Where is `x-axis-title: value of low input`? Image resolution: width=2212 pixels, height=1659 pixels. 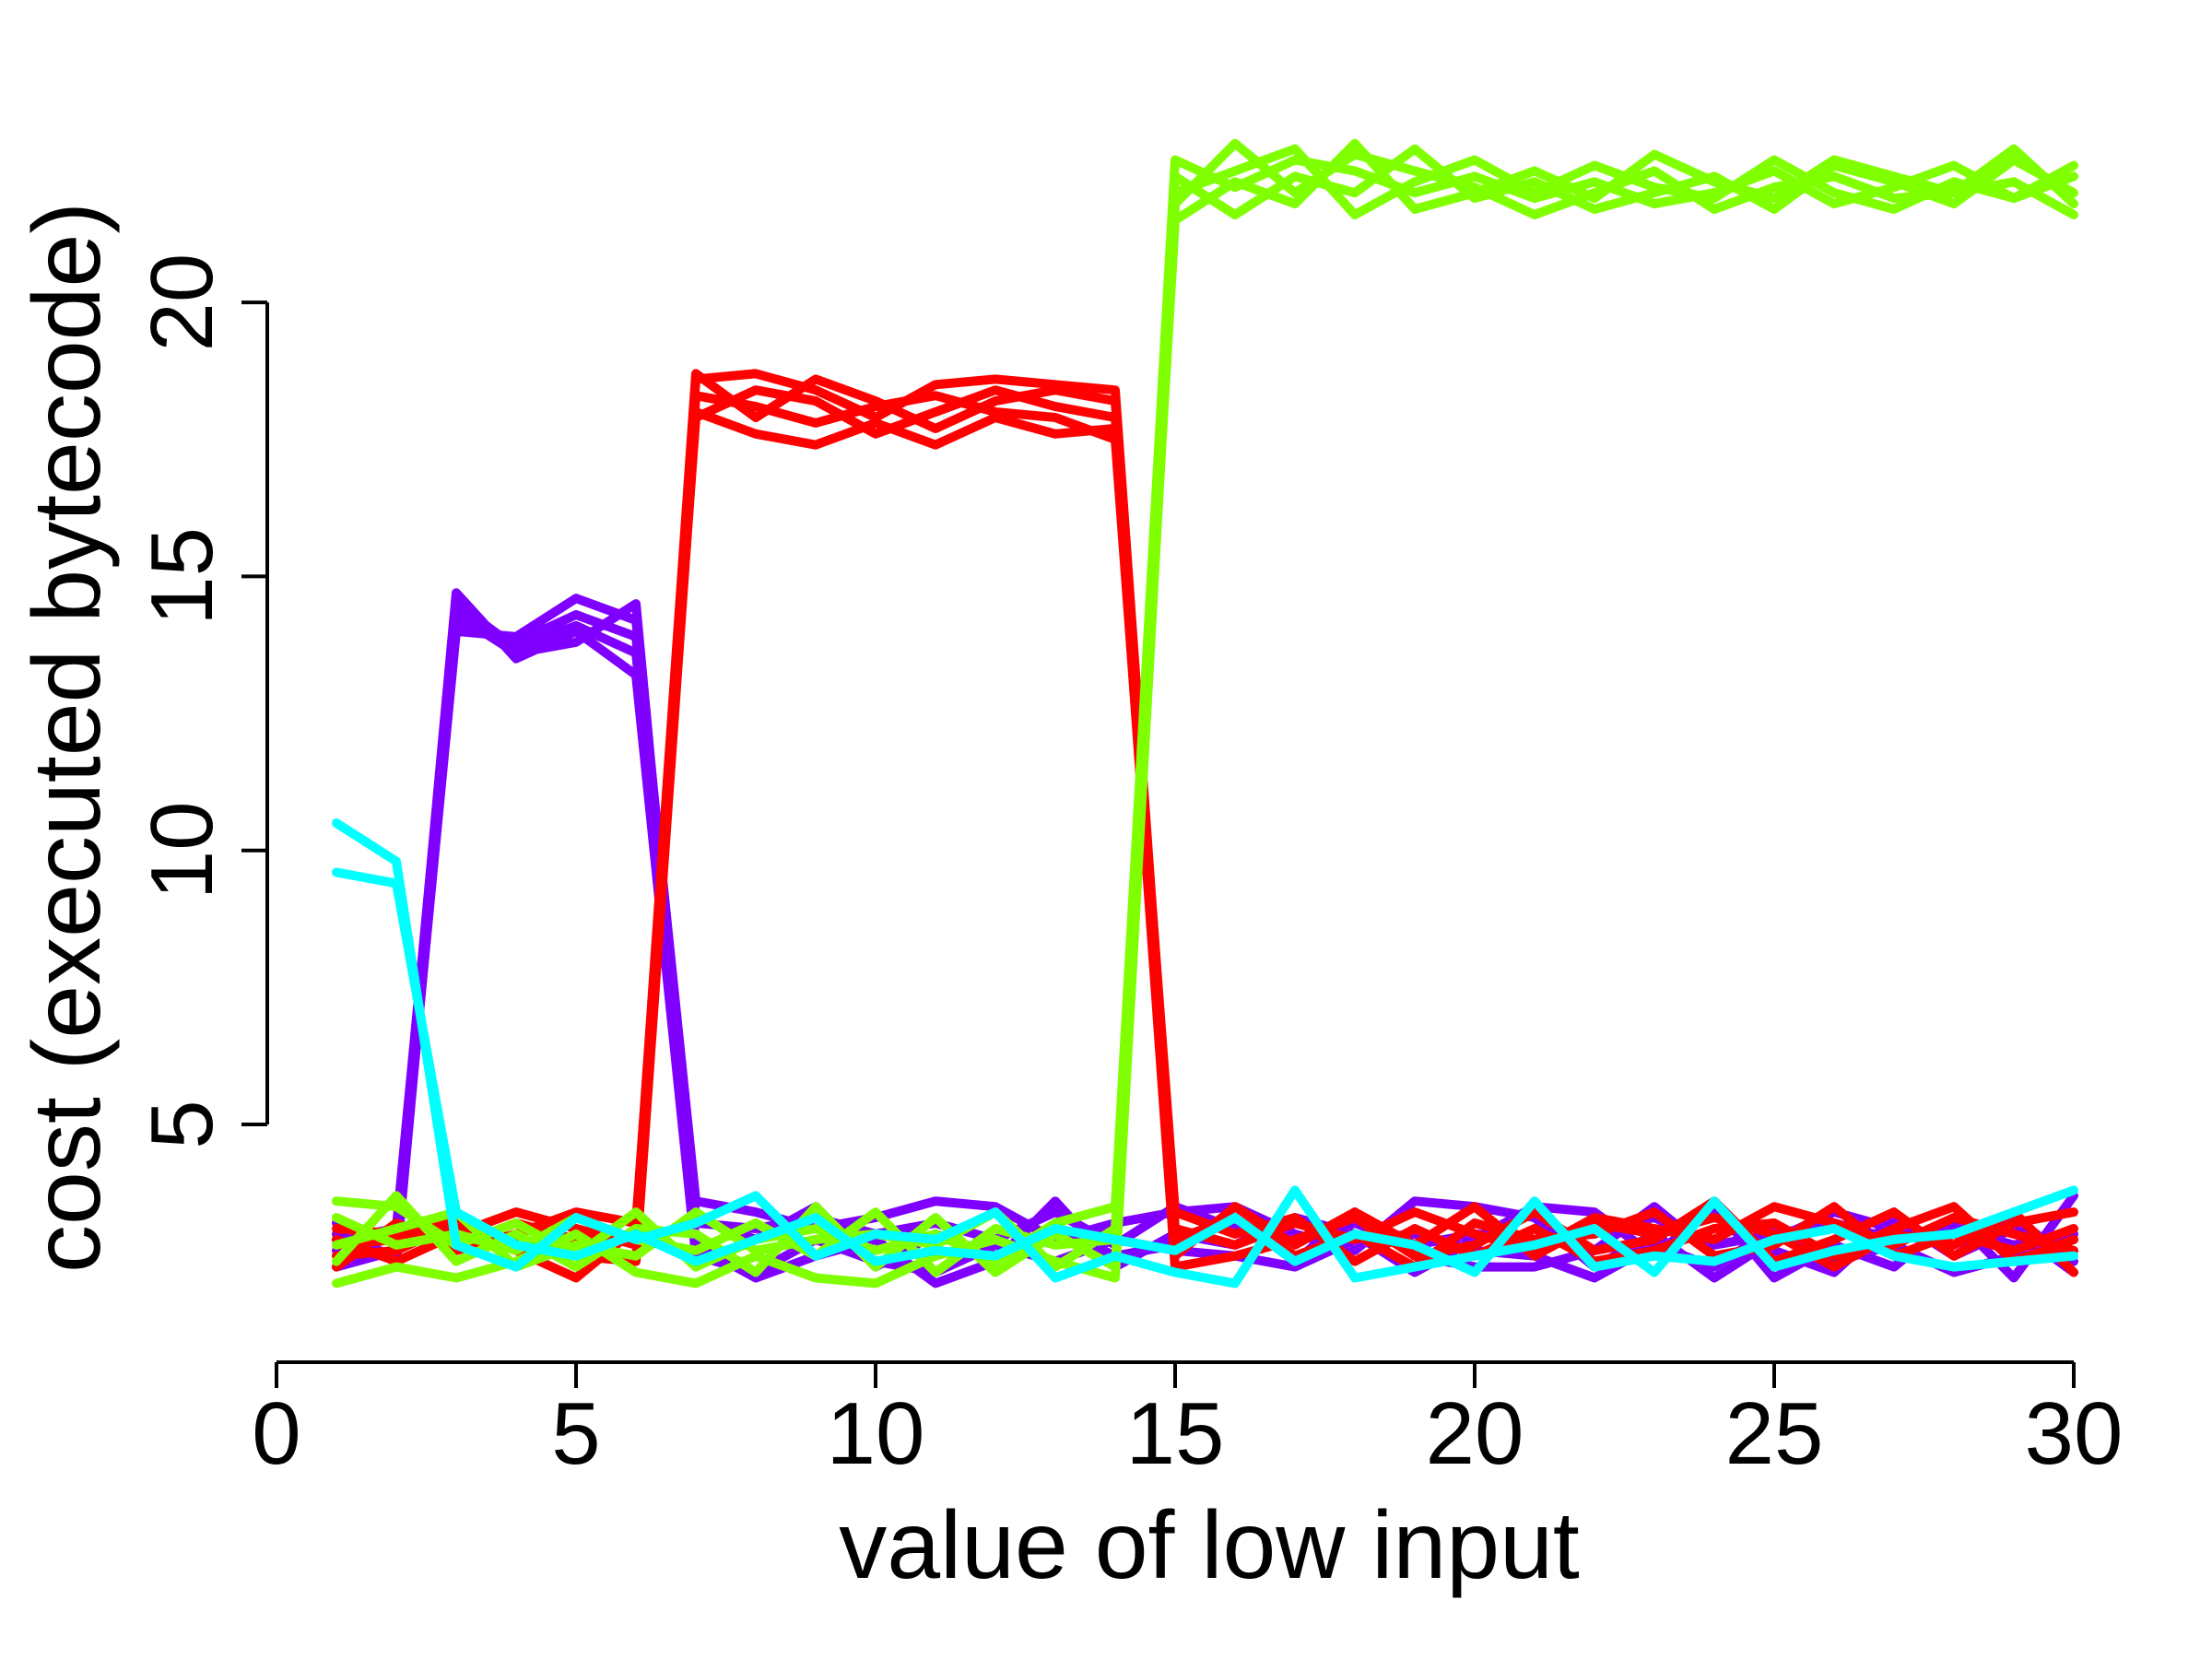 x-axis-title: value of low input is located at coordinates (1209, 1545).